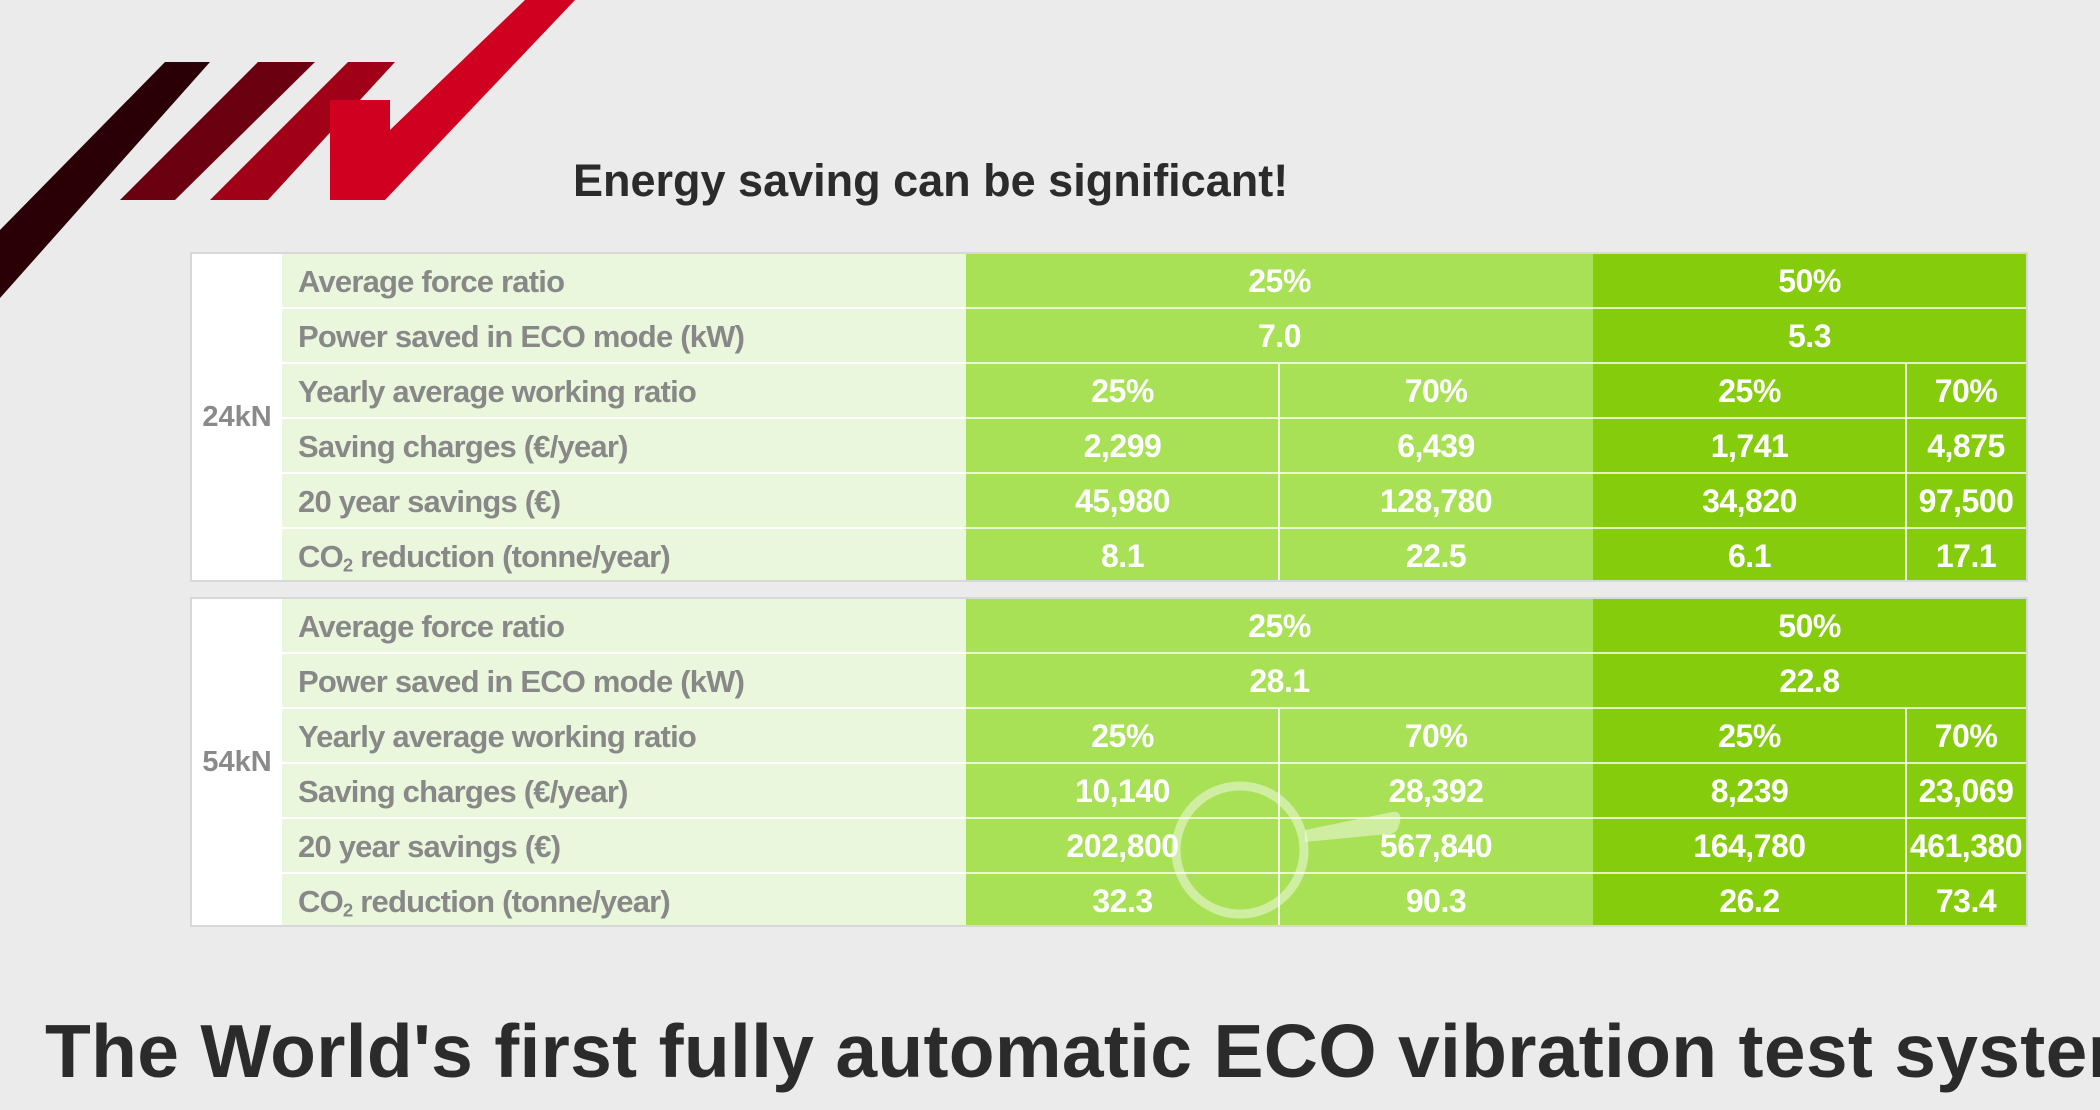 This screenshot has width=2100, height=1110. Describe the element at coordinates (931, 180) in the screenshot. I see `subtitle: Energy saving can be significant!` at that location.